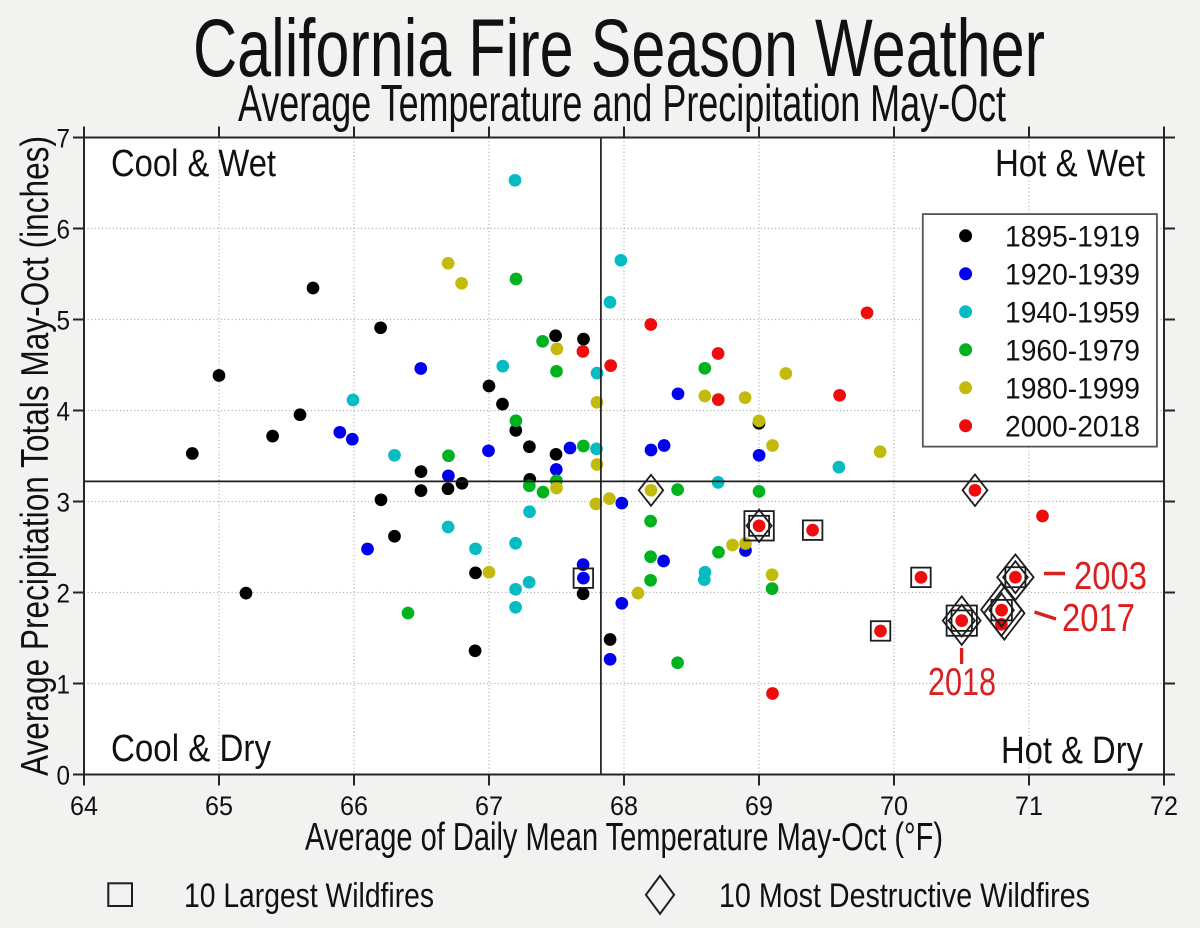 This screenshot has height=928, width=1200. I want to click on svg-text: Hot & Dry, so click(1072, 751).